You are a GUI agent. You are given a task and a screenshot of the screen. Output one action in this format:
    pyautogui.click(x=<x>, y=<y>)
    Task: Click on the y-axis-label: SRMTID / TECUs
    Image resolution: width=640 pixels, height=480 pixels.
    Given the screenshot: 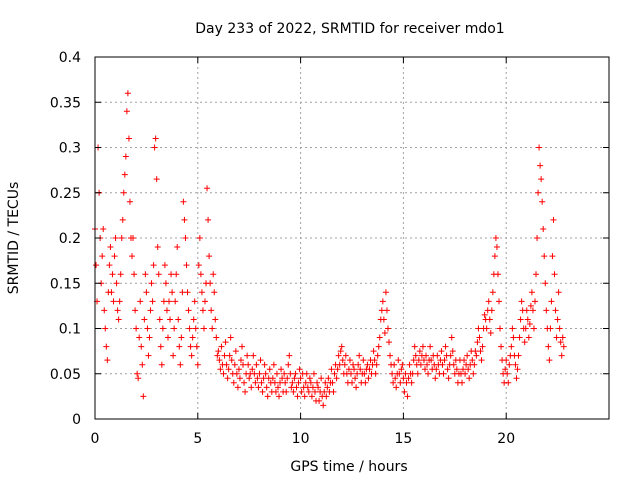 What is the action you would take?
    pyautogui.click(x=14, y=238)
    